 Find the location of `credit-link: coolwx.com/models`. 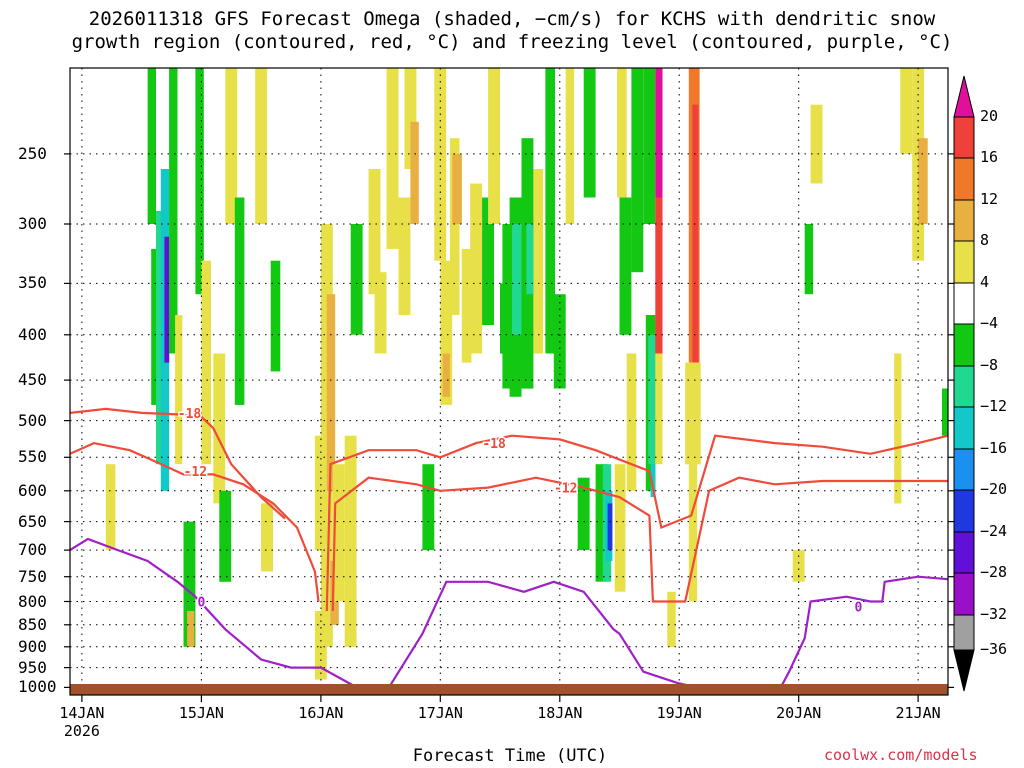

credit-link: coolwx.com/models is located at coordinates (901, 755).